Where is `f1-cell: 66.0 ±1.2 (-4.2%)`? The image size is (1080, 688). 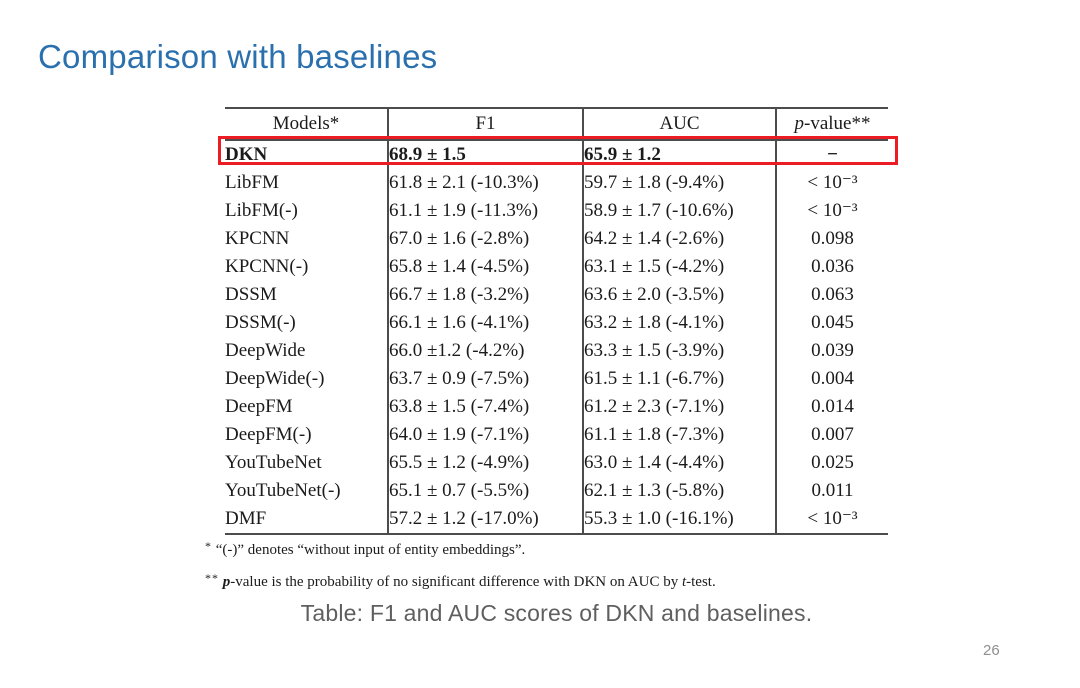 f1-cell: 66.0 ±1.2 (-4.2%) is located at coordinates (485, 351).